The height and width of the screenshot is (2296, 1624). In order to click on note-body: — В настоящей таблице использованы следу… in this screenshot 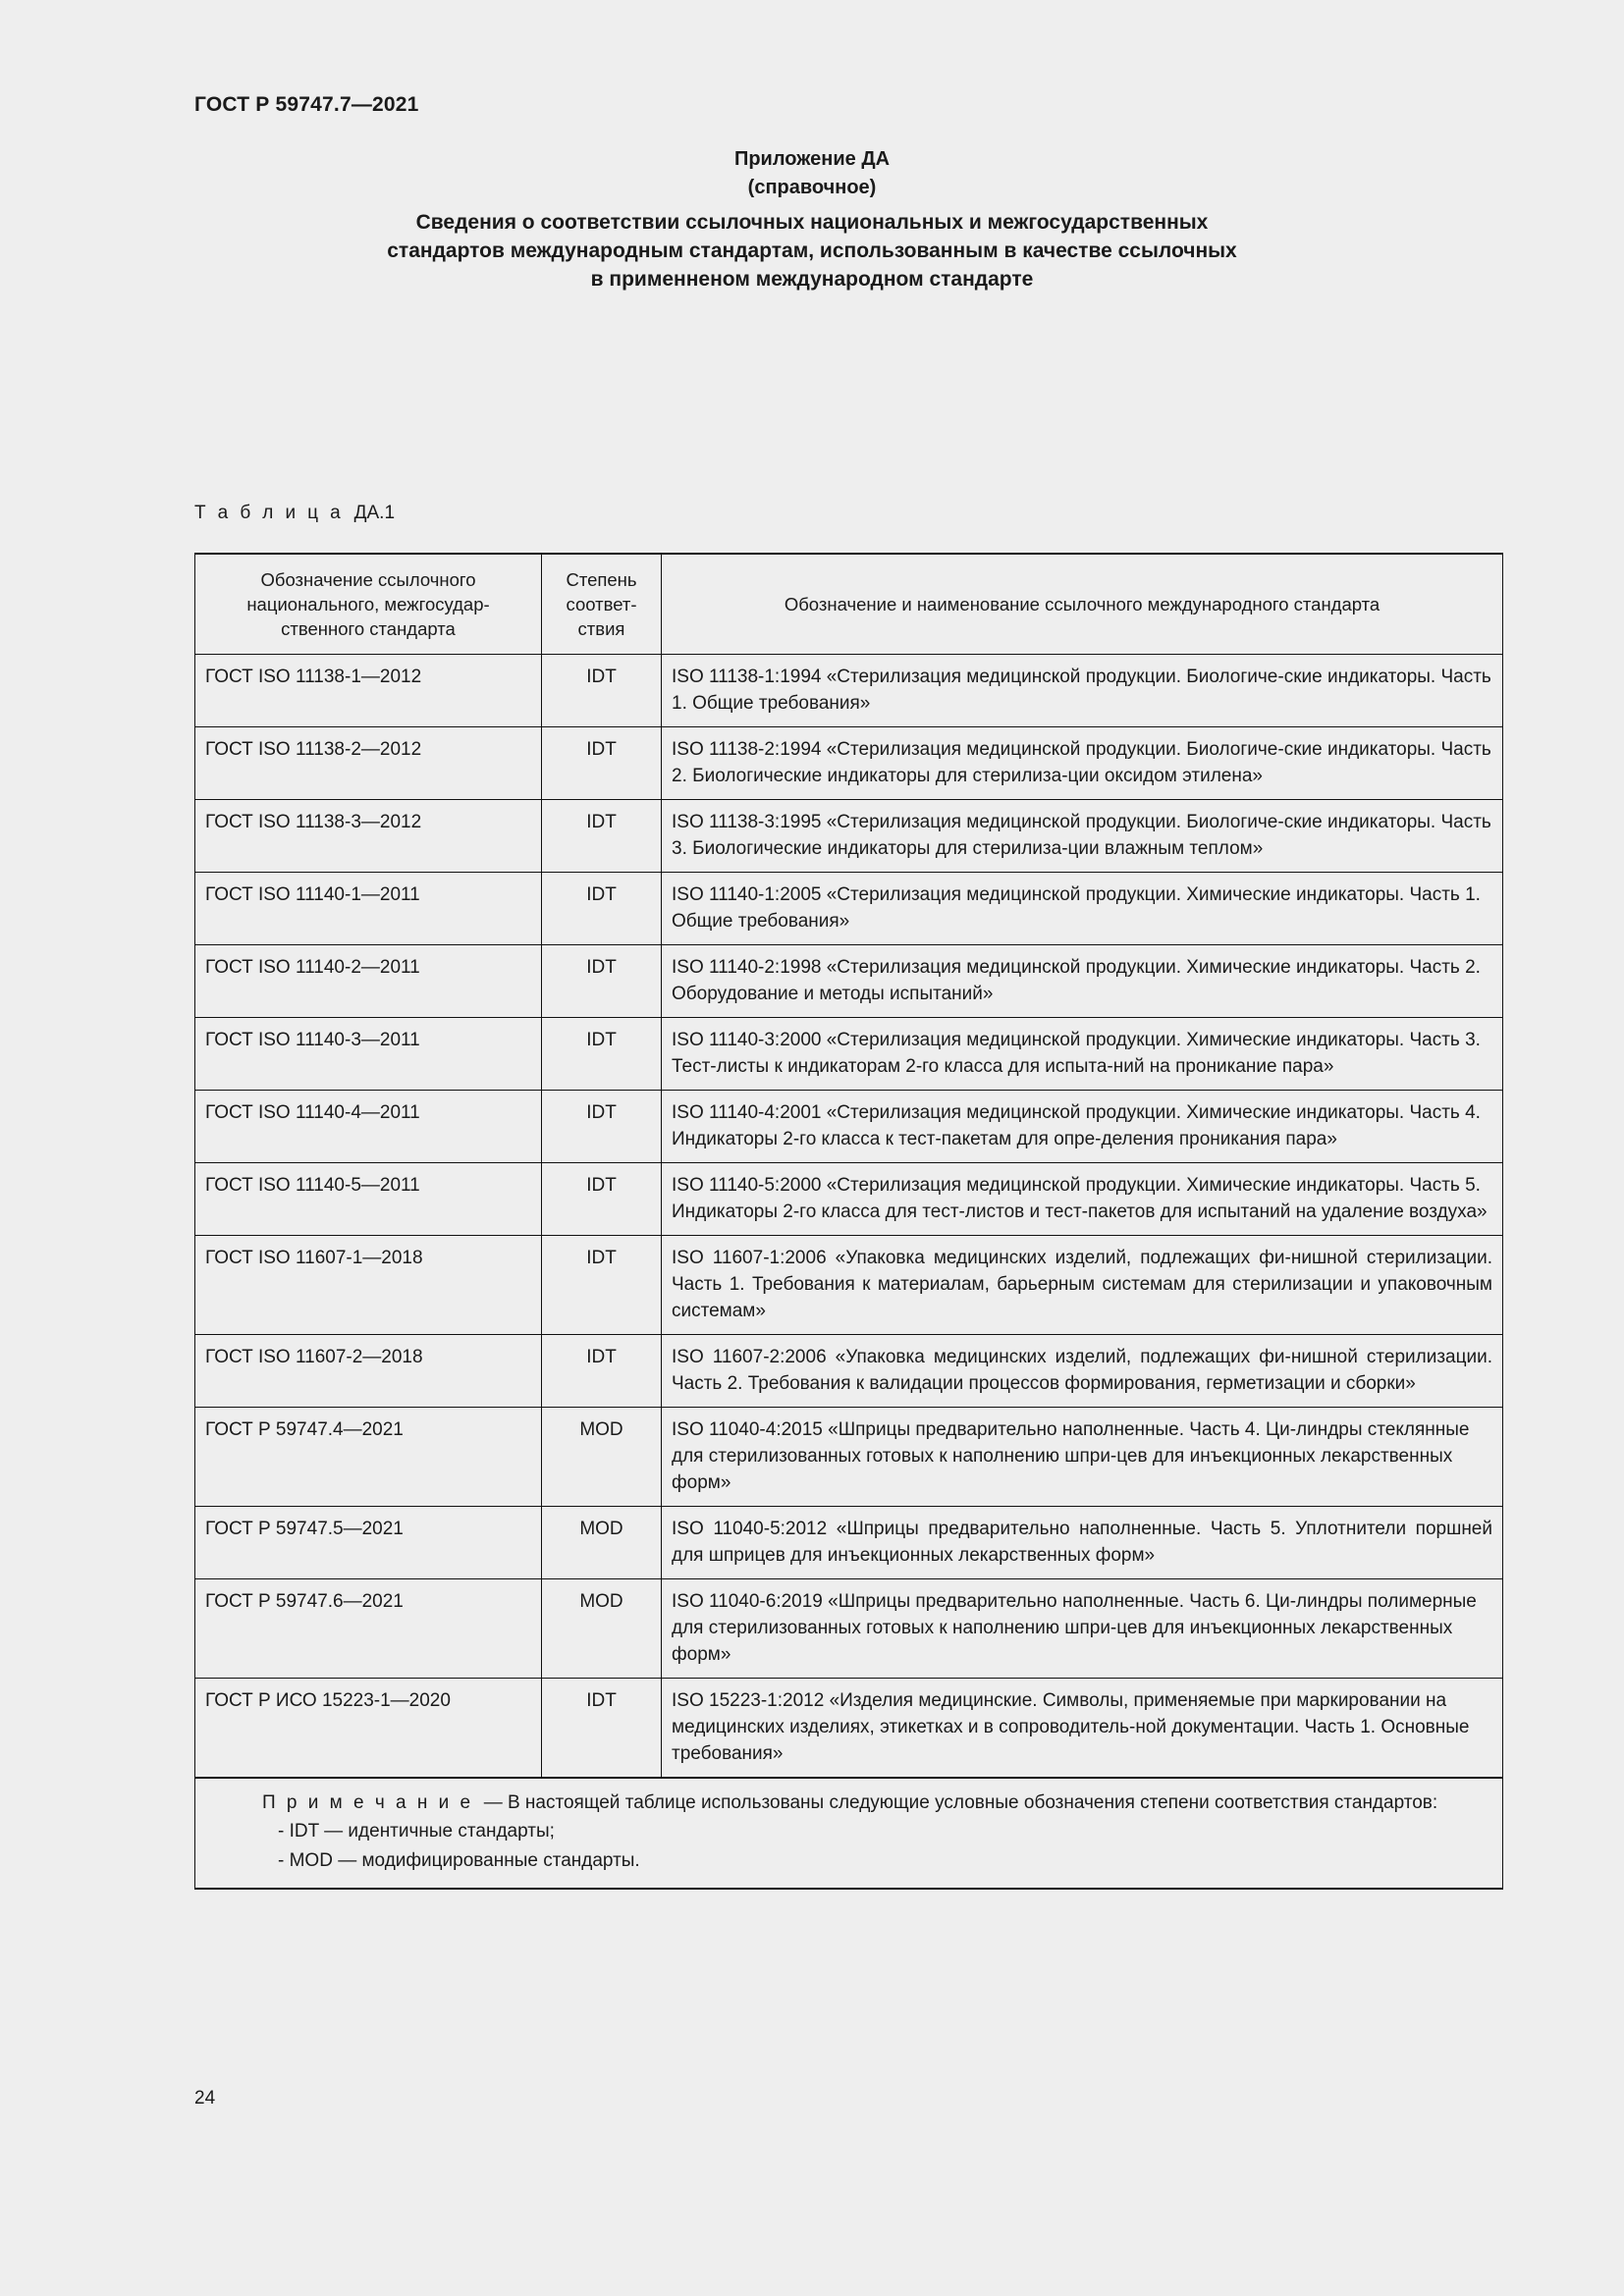, I will do `click(960, 1803)`.